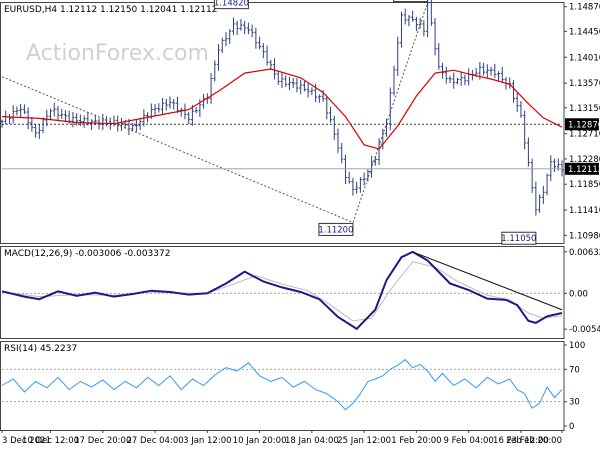  I want to click on y-tick-label: 1.10980, so click(584, 236).